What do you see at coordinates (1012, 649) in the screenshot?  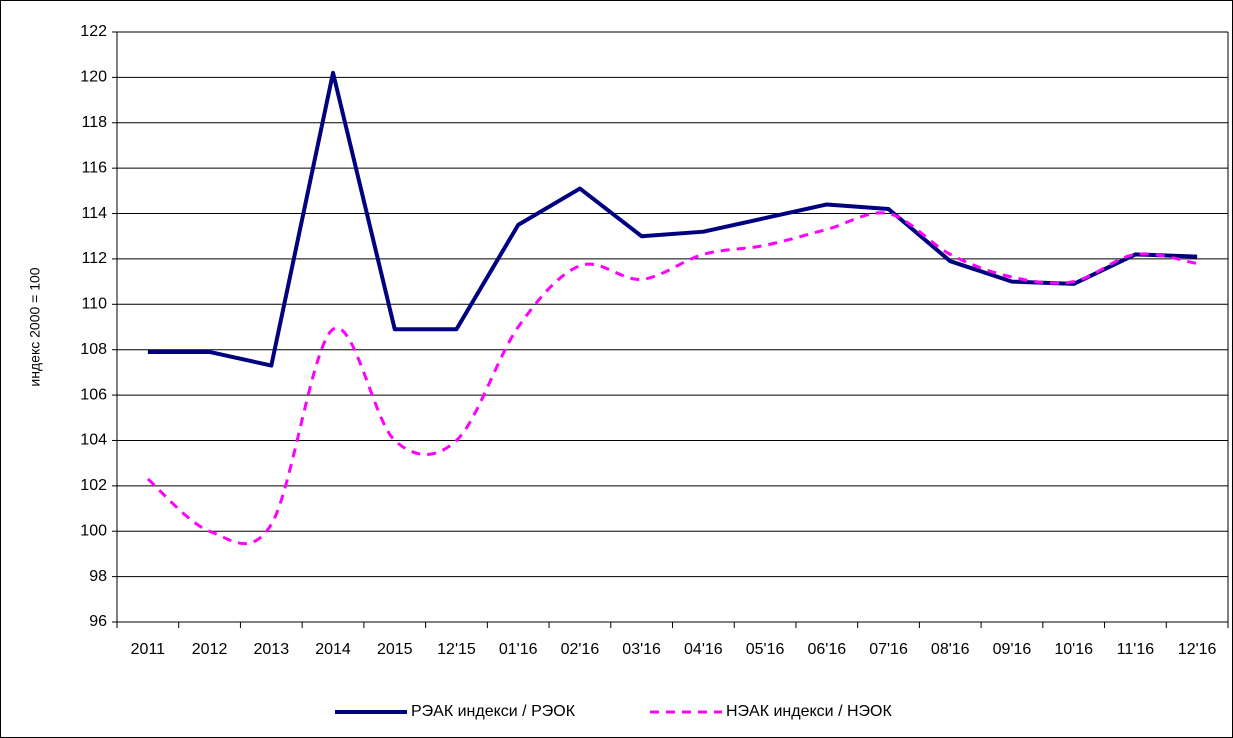 I see `x-tick-label: 09'16` at bounding box center [1012, 649].